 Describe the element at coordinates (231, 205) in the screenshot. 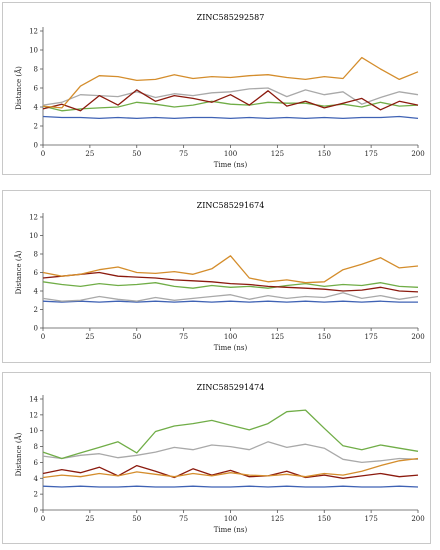

I see `chart-title: ZINC585291674` at that location.